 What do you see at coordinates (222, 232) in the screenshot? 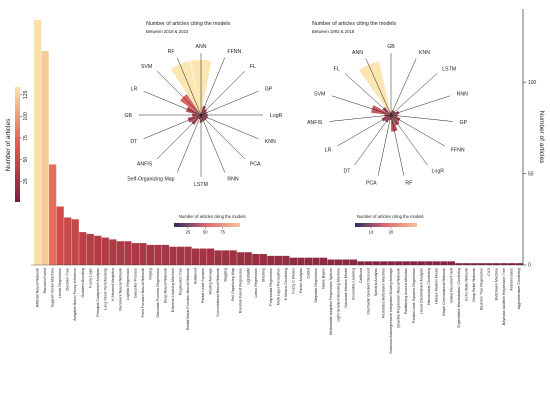
I see `polar-colorbar-tick-label: 75` at bounding box center [222, 232].